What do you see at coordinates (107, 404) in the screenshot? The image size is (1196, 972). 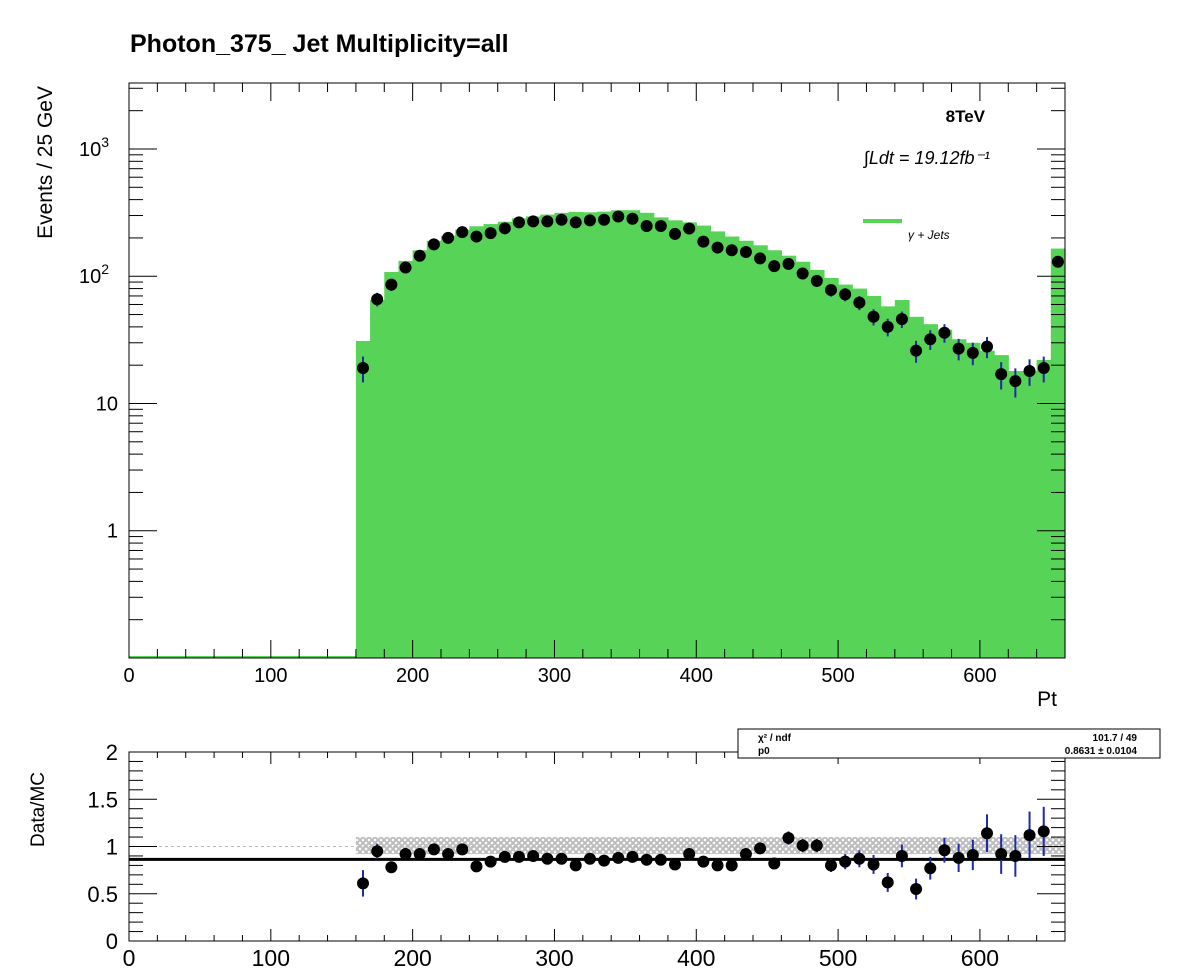 I see `y-tick-label: 10` at bounding box center [107, 404].